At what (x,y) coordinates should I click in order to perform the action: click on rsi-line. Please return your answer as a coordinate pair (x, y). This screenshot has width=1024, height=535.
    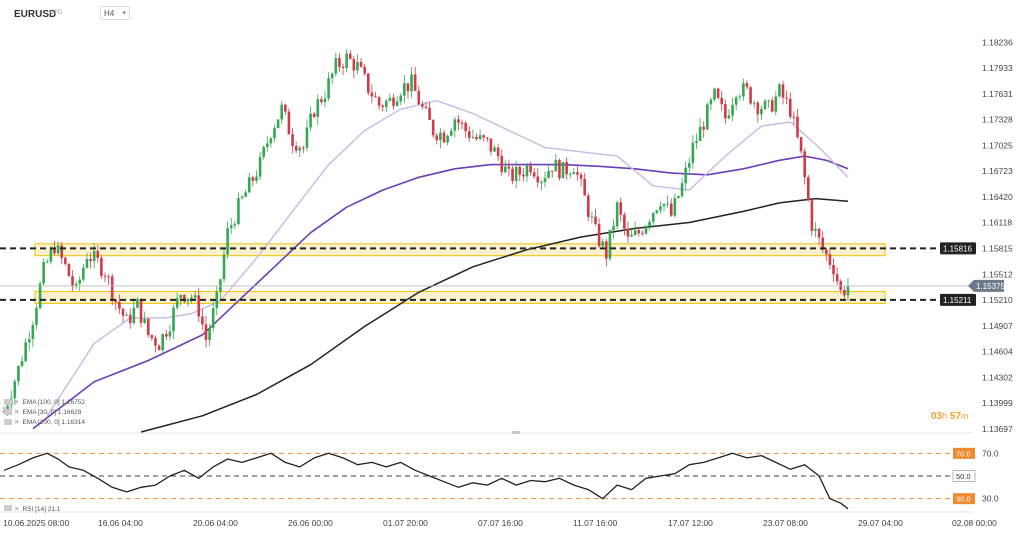
    Looking at the image, I should click on (426, 481).